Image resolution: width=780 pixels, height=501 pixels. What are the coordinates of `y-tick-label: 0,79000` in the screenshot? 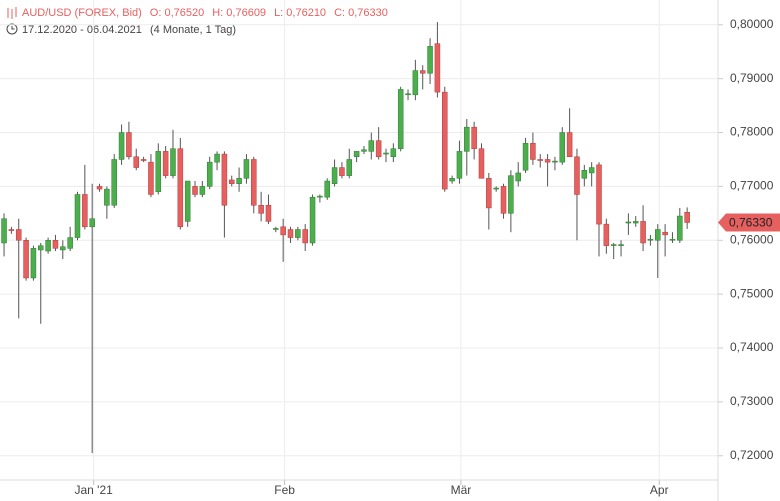 It's located at (752, 78).